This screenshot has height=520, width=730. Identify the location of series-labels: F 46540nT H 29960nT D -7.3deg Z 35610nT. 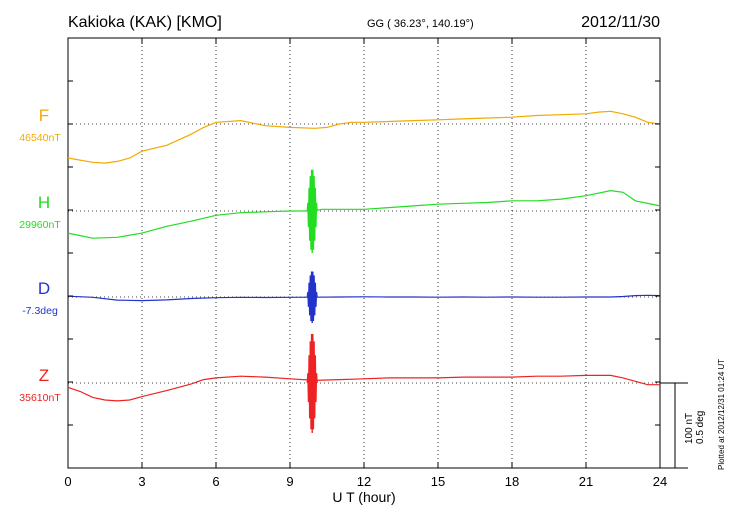
(40, 255).